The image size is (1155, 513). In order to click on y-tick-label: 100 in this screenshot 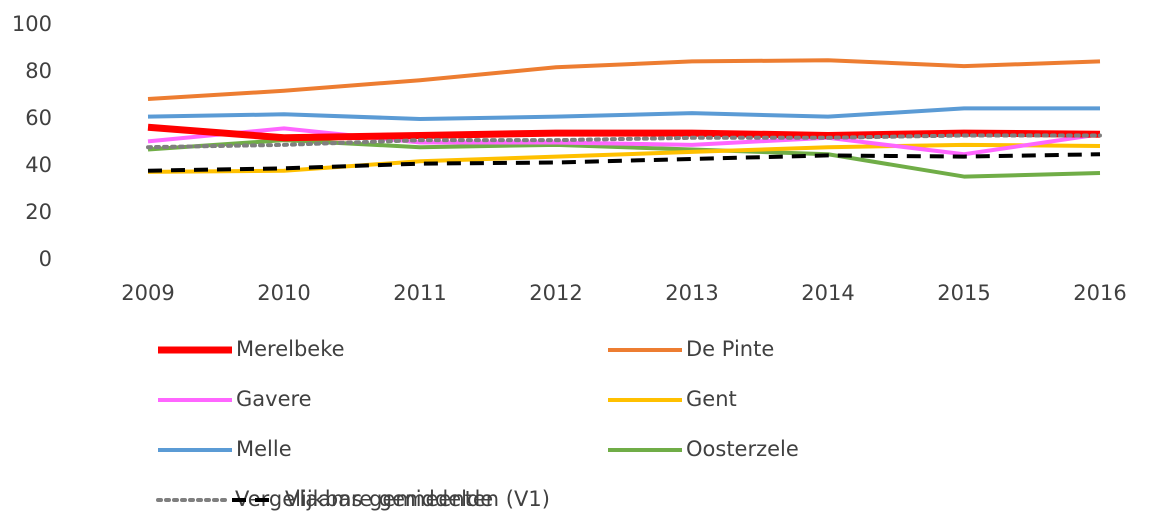, I will do `click(32, 24)`.